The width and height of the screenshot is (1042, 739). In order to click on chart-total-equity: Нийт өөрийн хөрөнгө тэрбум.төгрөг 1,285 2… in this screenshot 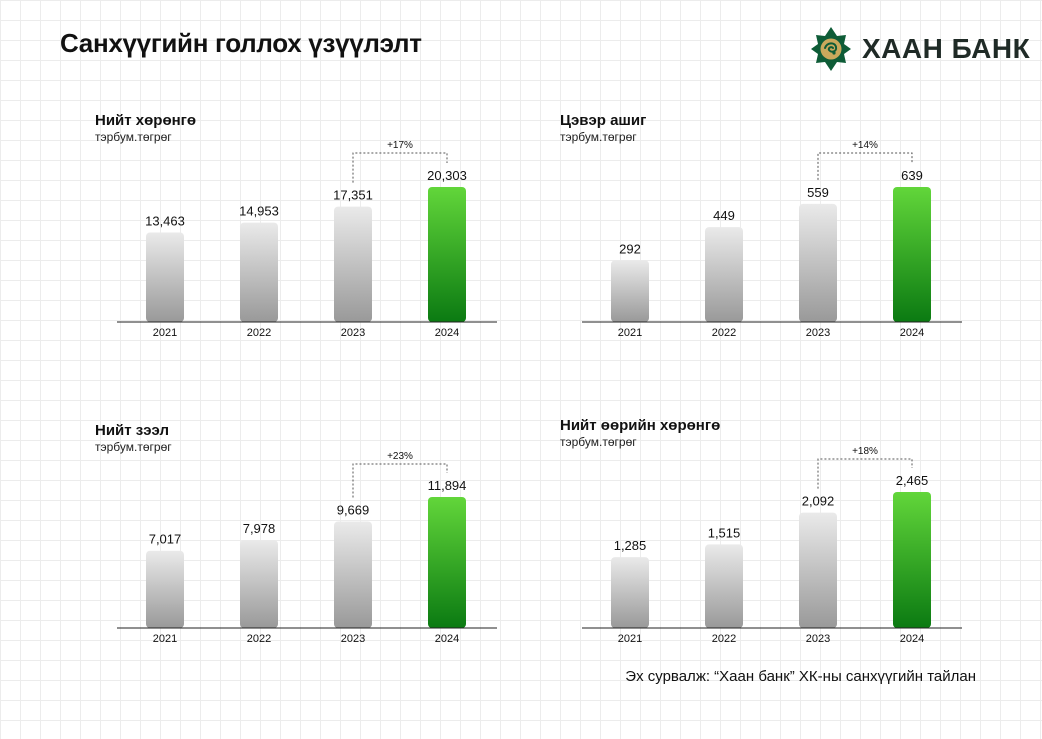, I will do `click(765, 532)`.